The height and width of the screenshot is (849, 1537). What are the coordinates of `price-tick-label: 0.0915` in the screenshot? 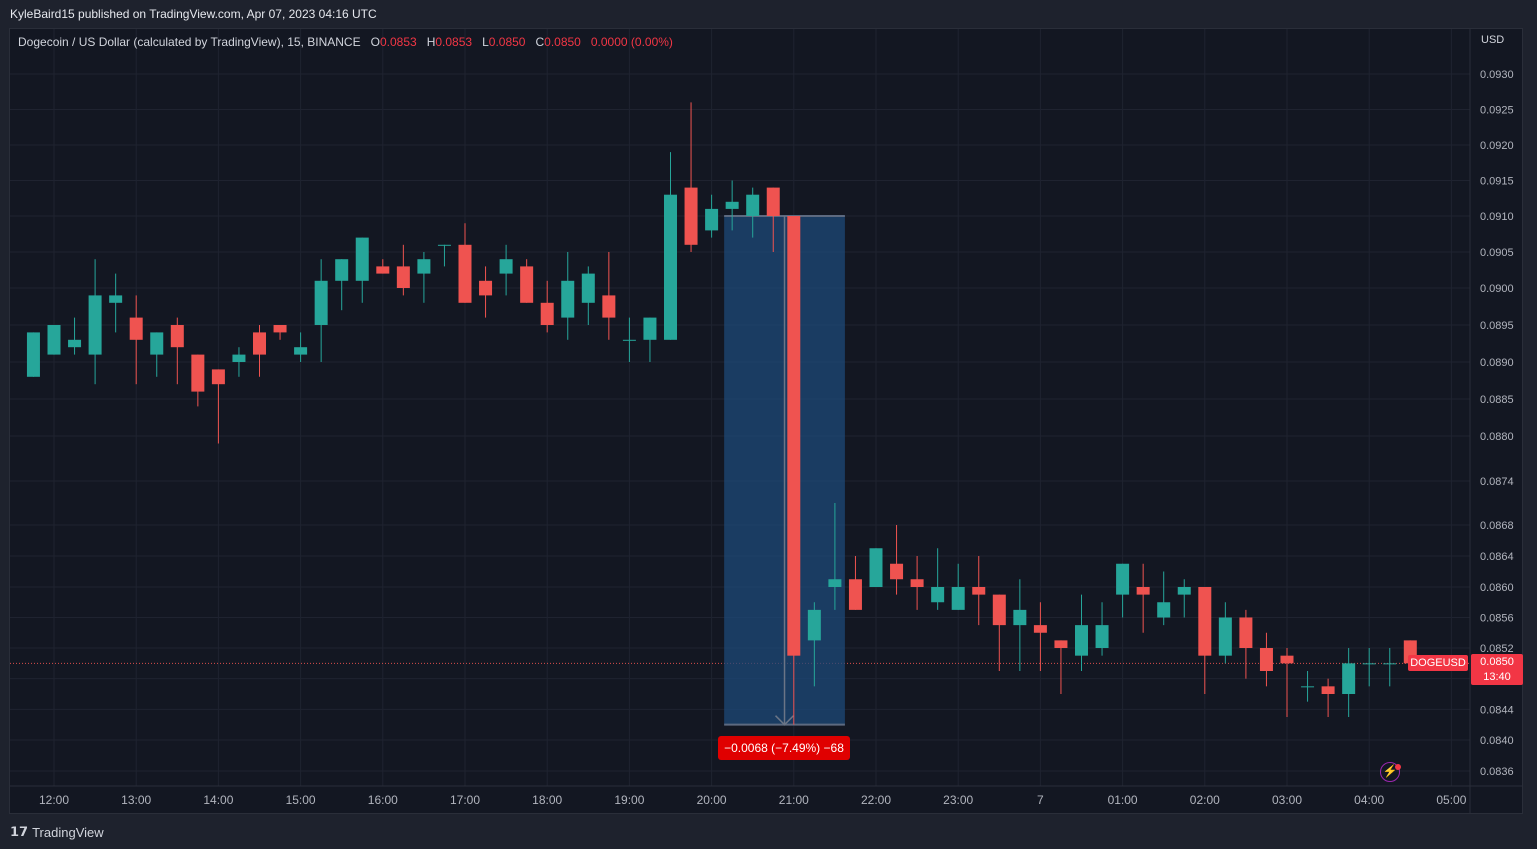 It's located at (1497, 182).